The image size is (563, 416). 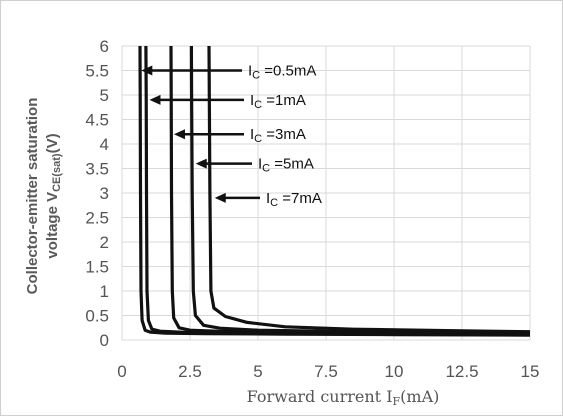 What do you see at coordinates (104, 193) in the screenshot?
I see `y-tick-label: 3` at bounding box center [104, 193].